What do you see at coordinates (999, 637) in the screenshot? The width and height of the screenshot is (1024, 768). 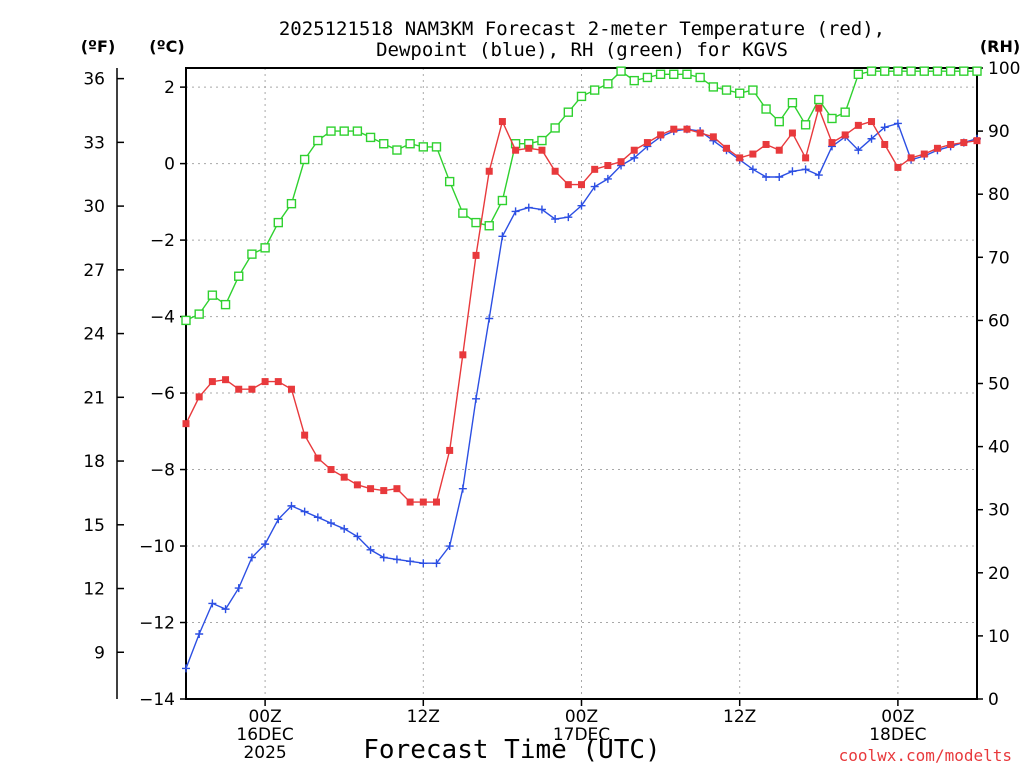 I see `rh-tick-label: 10` at bounding box center [999, 637].